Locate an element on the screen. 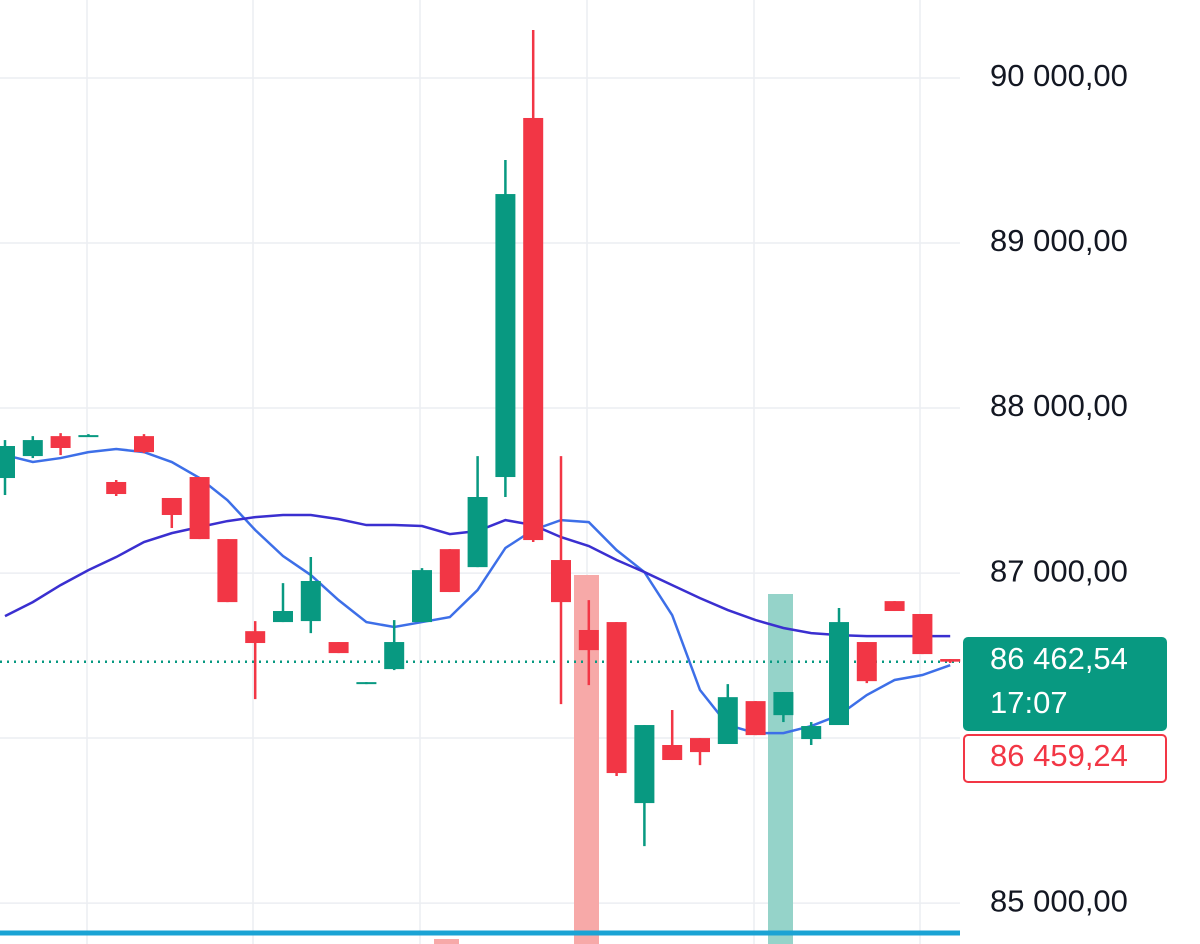 Image resolution: width=1200 pixels, height=944 pixels. countdown: 17:07 is located at coordinates (1029, 702).